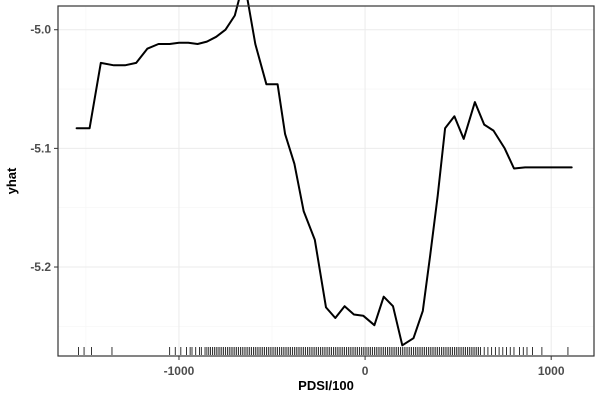  I want to click on x-axis: -1000 0 1000, so click(364, 367).